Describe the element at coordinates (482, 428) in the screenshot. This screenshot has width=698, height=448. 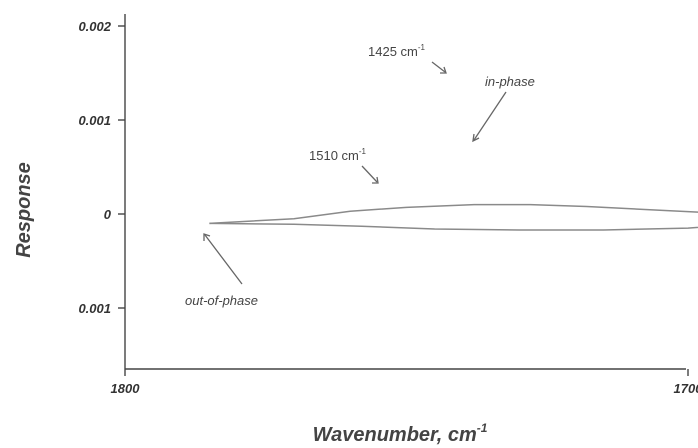
I see `x-axis-title-sup: -1` at that location.